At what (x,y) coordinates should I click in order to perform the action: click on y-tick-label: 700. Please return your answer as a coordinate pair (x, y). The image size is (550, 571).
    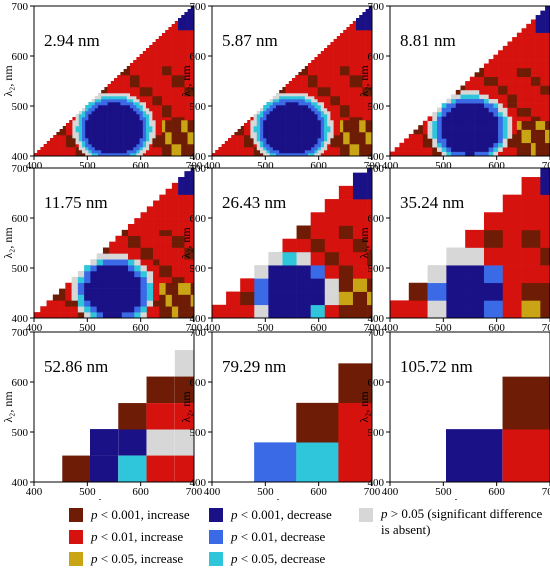
    Looking at the image, I should click on (376, 7).